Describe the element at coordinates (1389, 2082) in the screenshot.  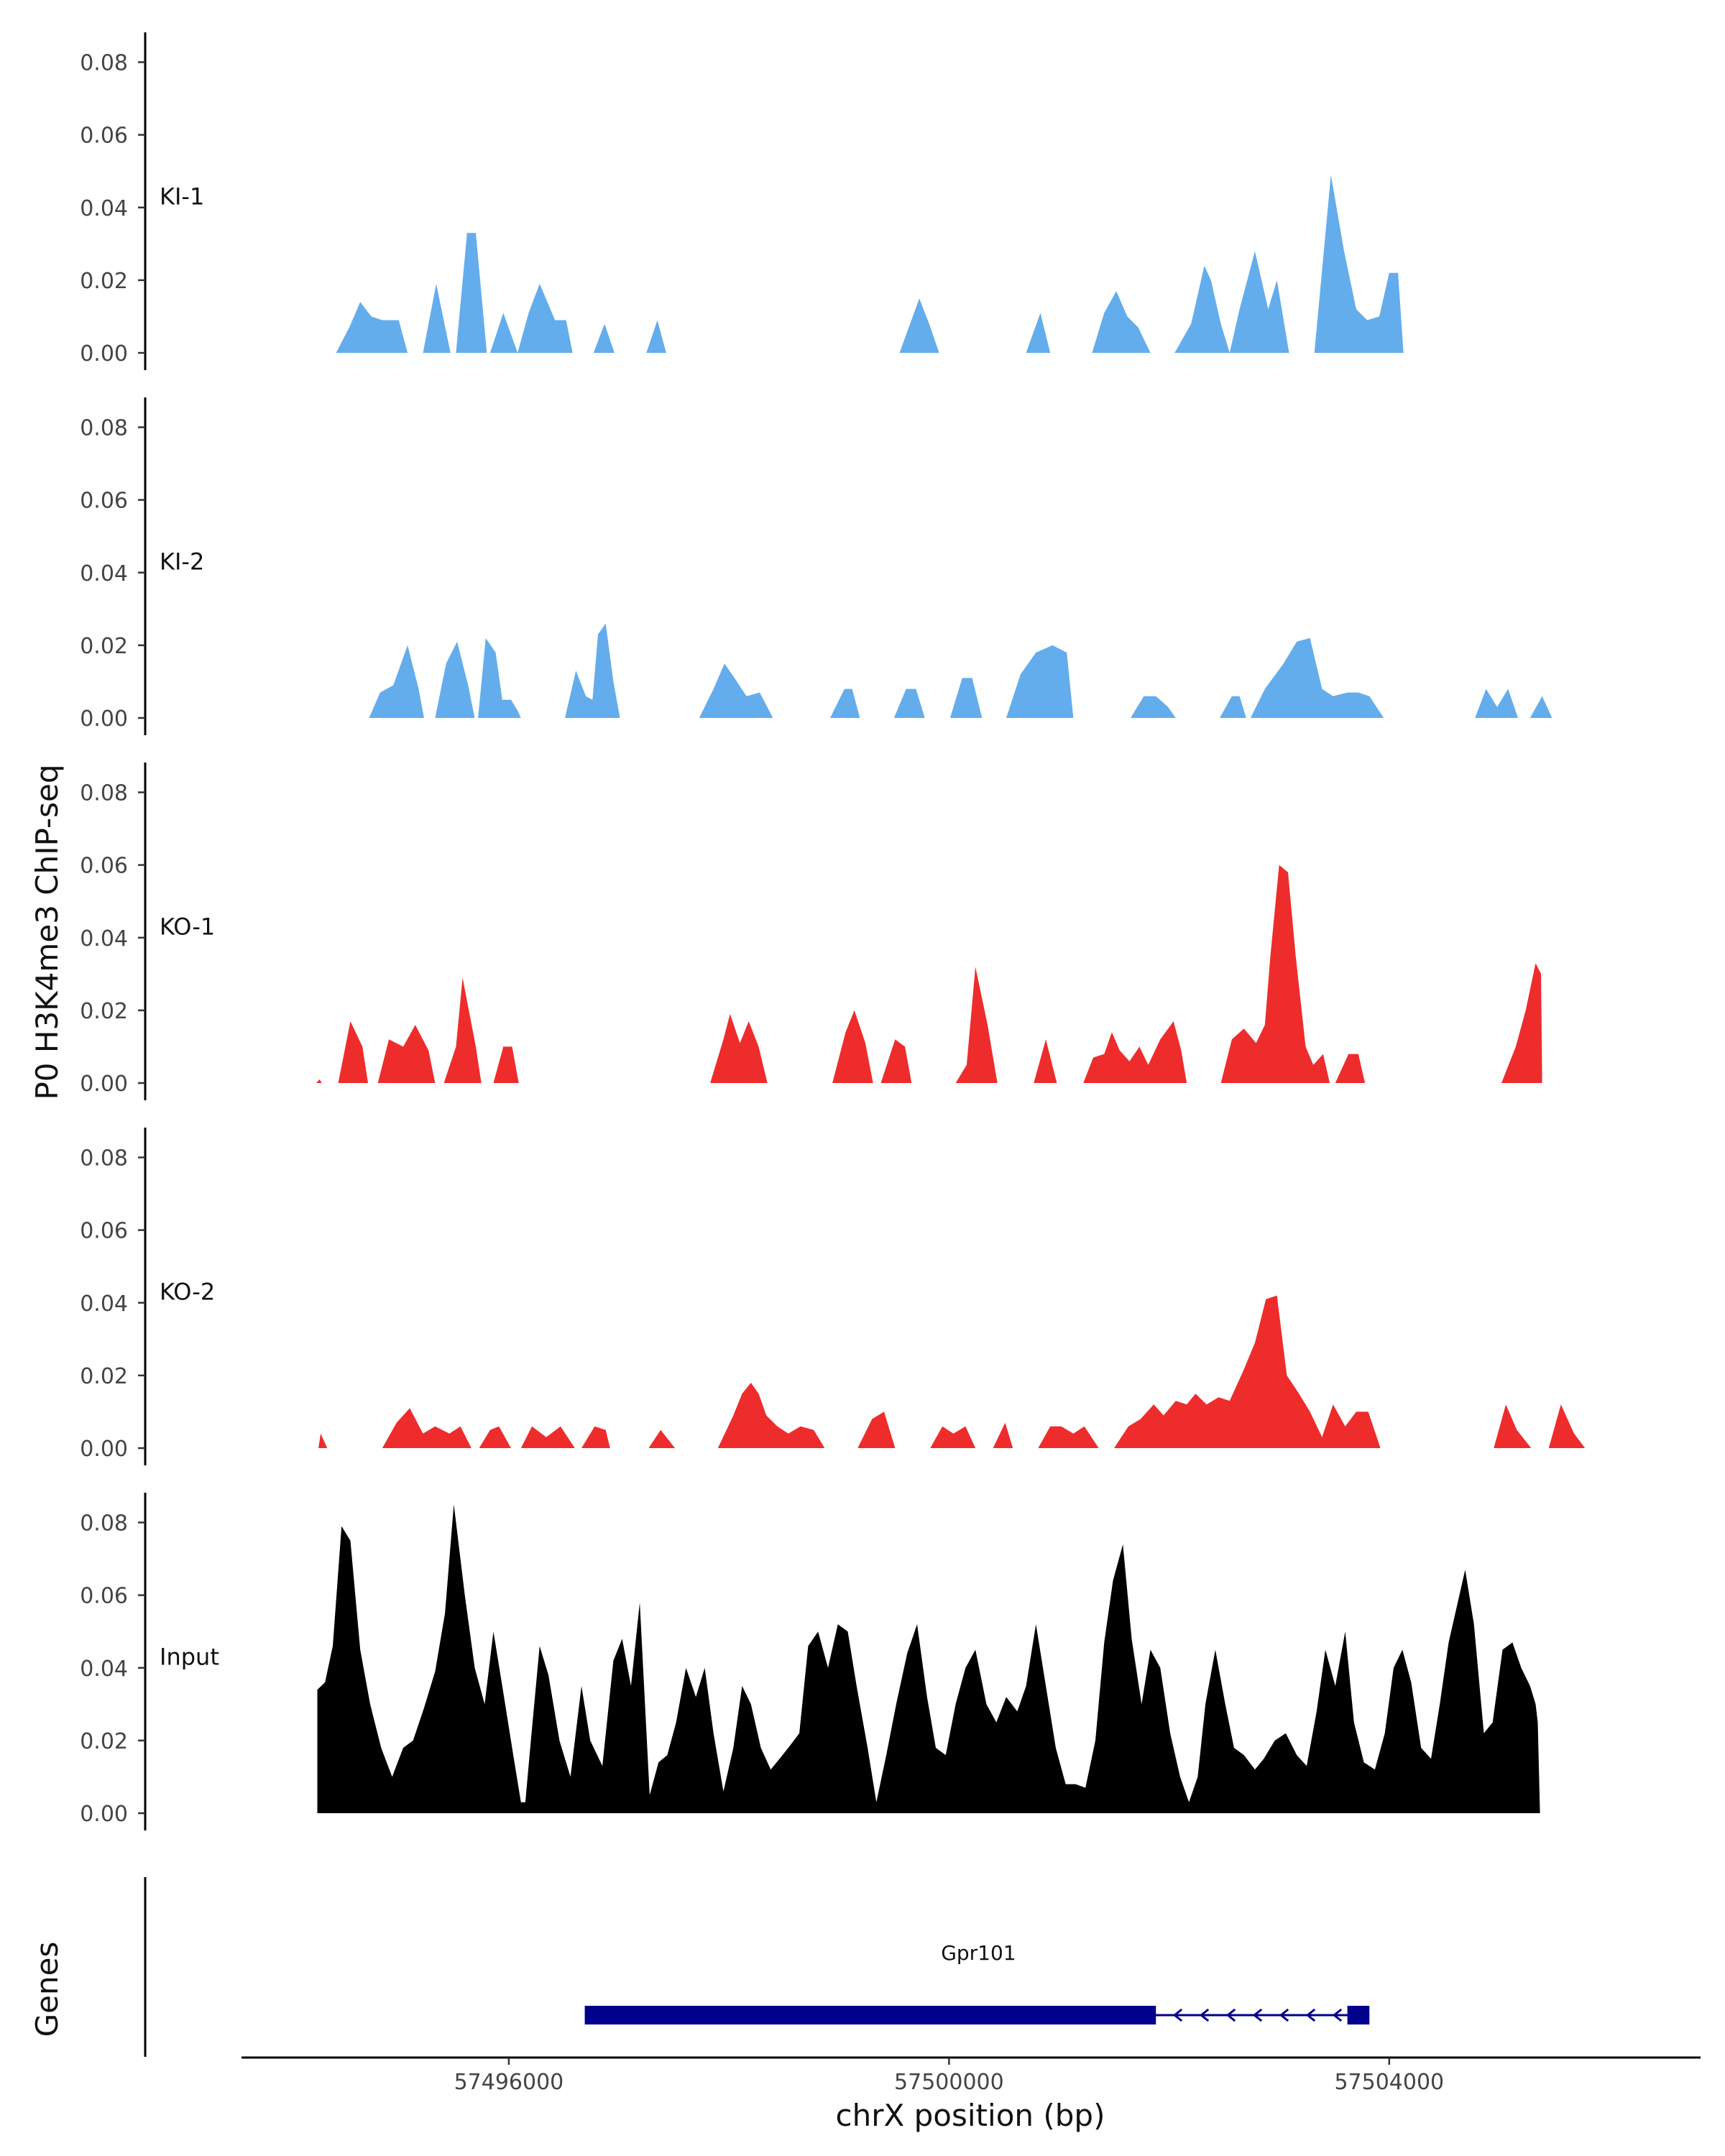
I see `x-tick-label: 57504000` at that location.